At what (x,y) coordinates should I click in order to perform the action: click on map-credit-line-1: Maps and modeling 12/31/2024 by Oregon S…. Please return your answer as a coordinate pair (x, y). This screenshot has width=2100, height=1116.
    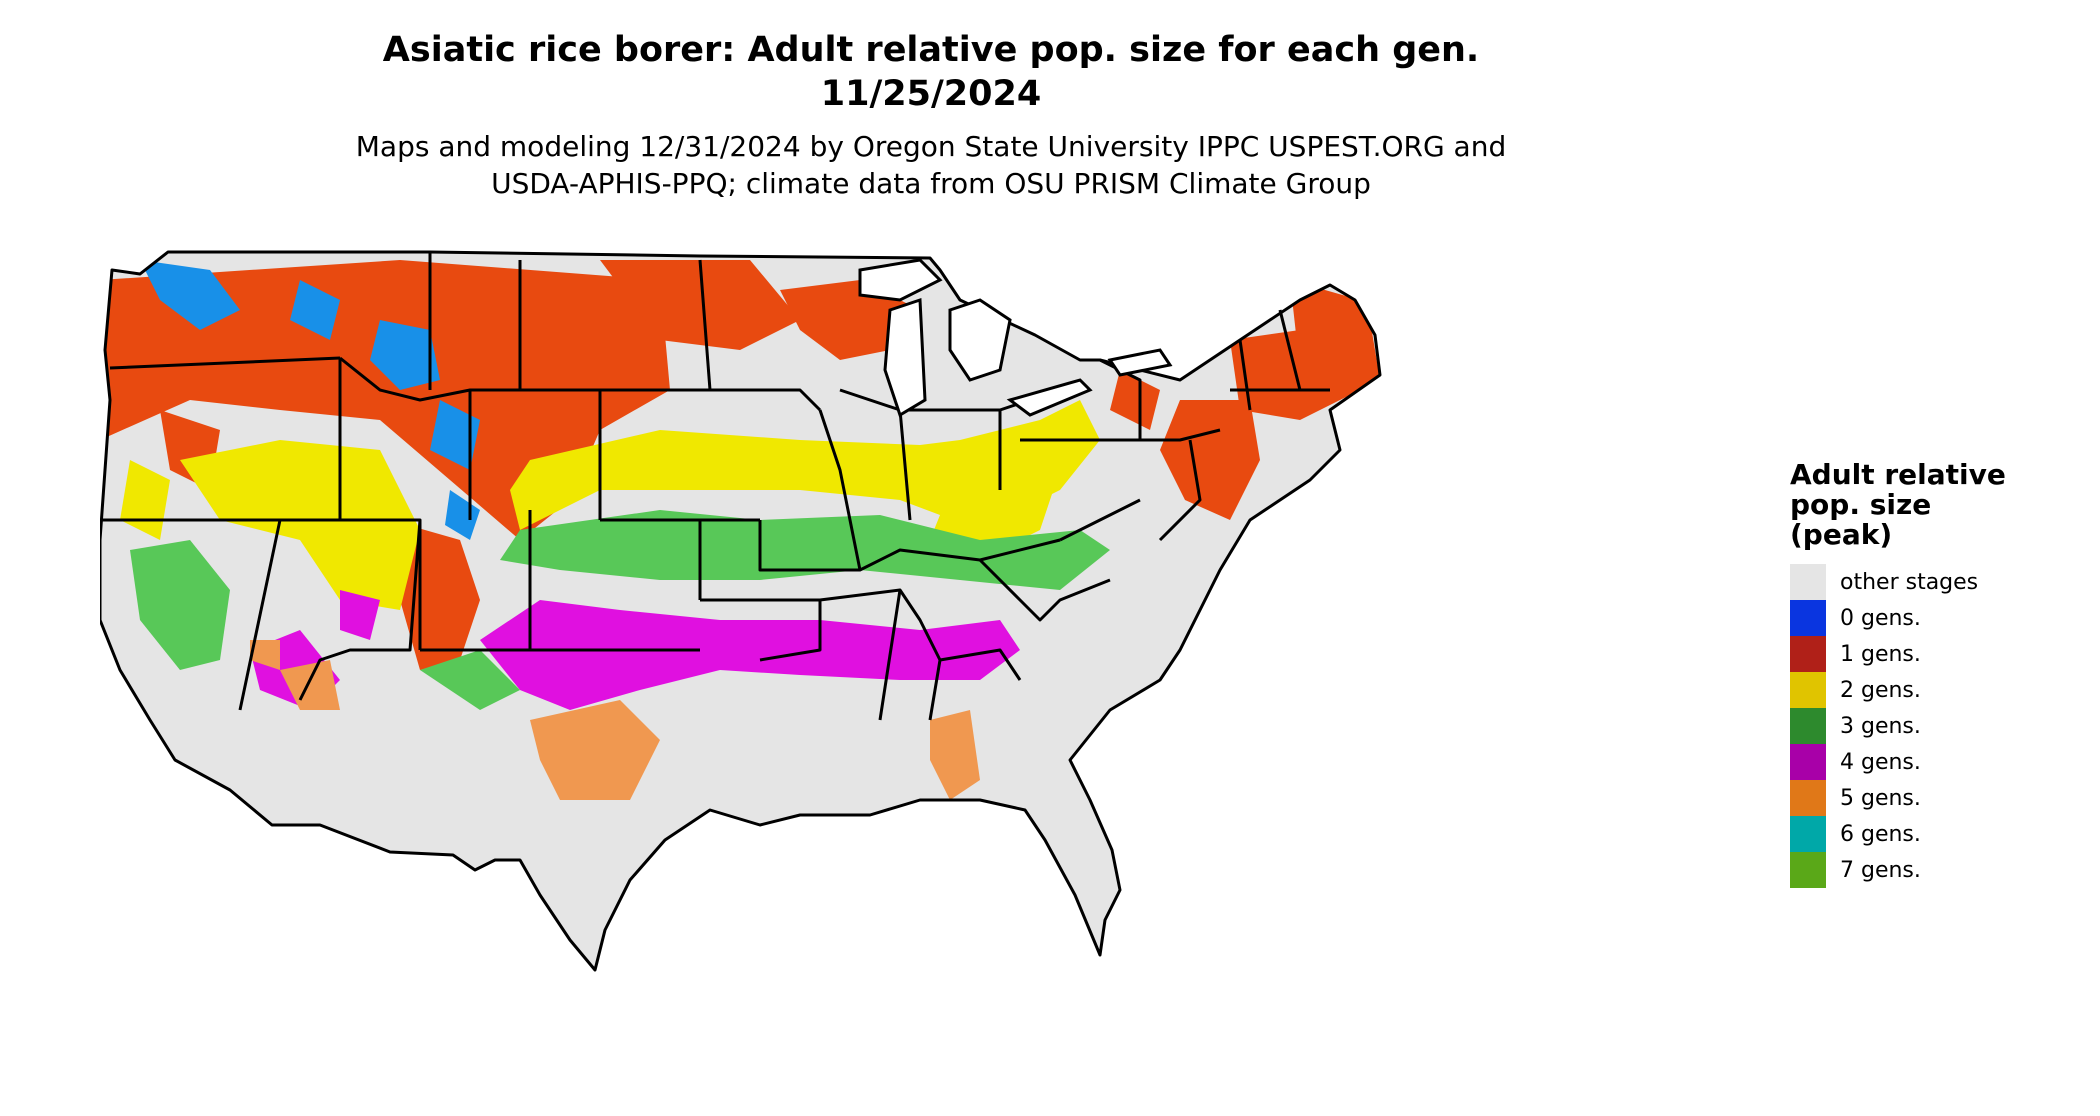
    Looking at the image, I should click on (931, 146).